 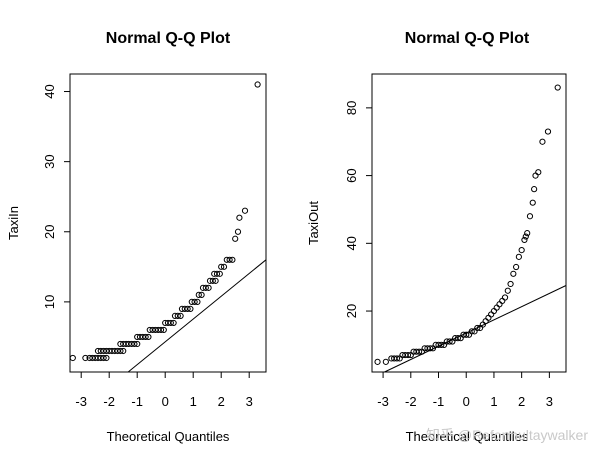 What do you see at coordinates (193, 401) in the screenshot?
I see `x-tick-label: 1` at bounding box center [193, 401].